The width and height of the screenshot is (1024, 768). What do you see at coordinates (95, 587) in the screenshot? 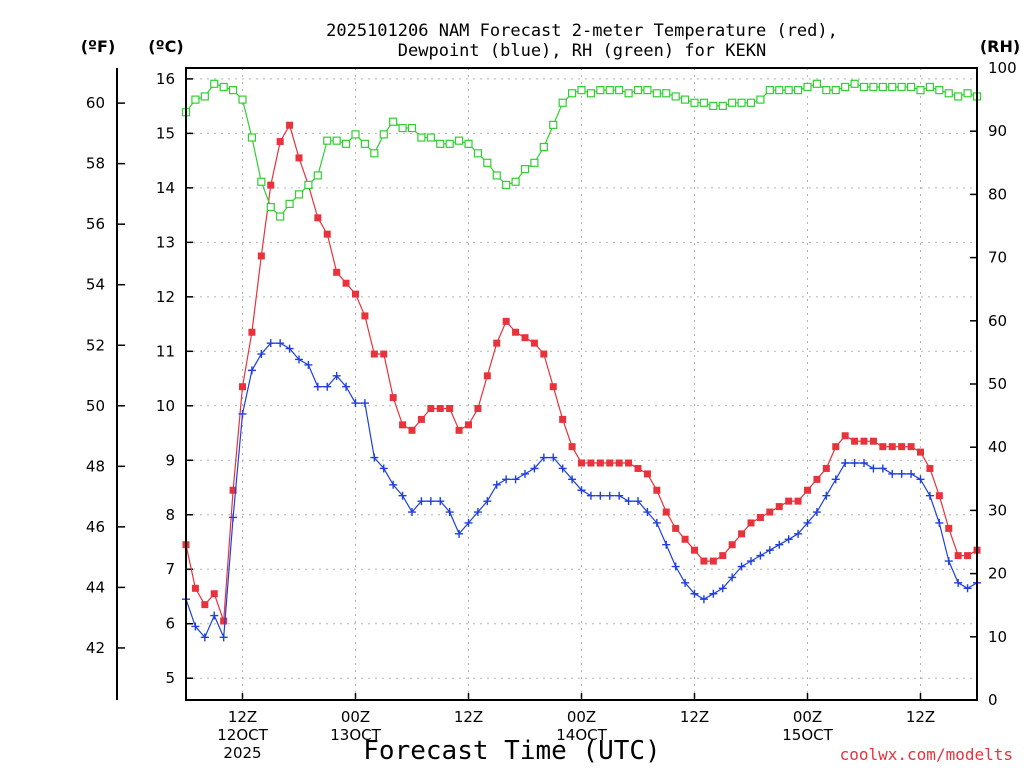
I see `fahrenheit-tick-label: 44` at bounding box center [95, 587].